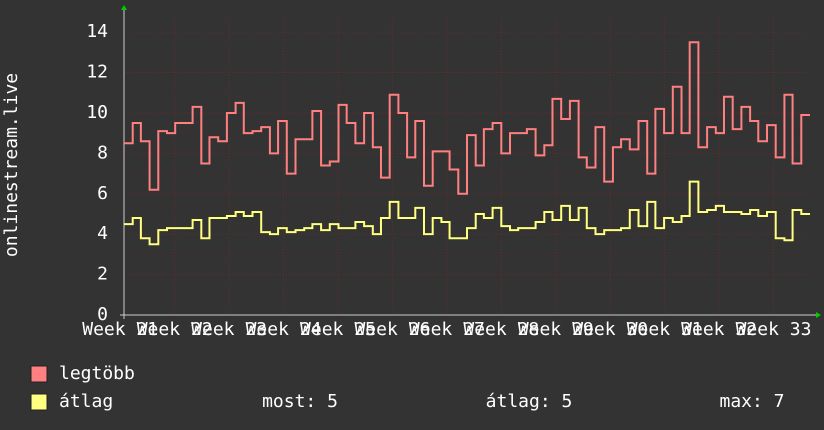  What do you see at coordinates (751, 401) in the screenshot?
I see `stat-label: max: 7` at bounding box center [751, 401].